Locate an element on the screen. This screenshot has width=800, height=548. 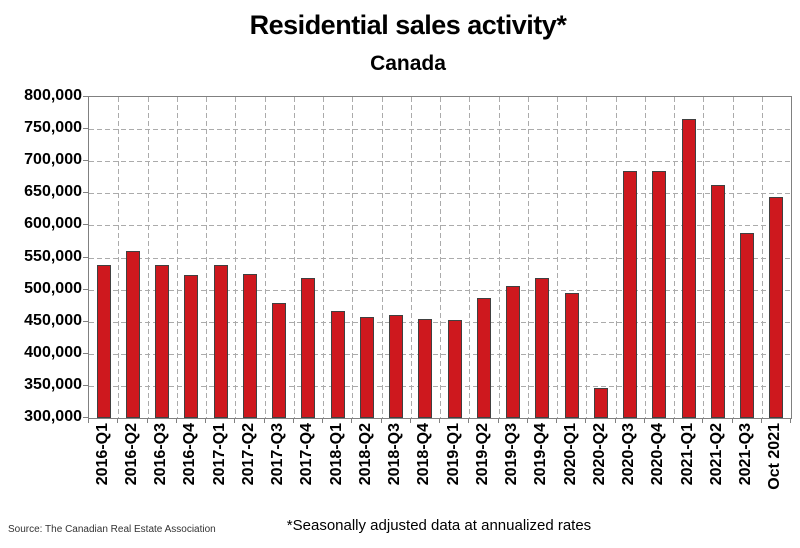
y-axis-label: 350,000 is located at coordinates (53, 384).